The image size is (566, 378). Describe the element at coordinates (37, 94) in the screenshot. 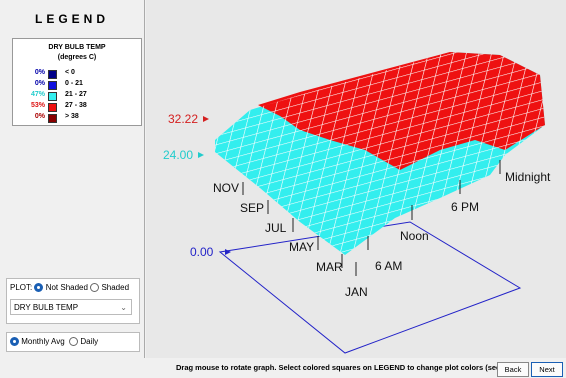

I see `legend-percent: 47%` at that location.